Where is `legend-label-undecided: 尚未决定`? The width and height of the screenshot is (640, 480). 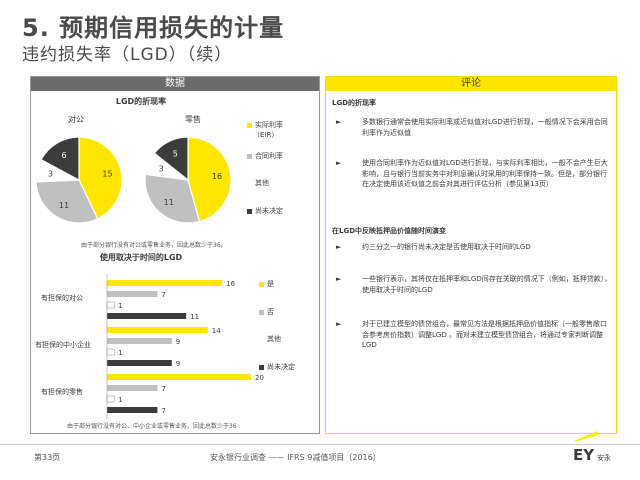 legend-label-undecided: 尚未决定 is located at coordinates (269, 211).